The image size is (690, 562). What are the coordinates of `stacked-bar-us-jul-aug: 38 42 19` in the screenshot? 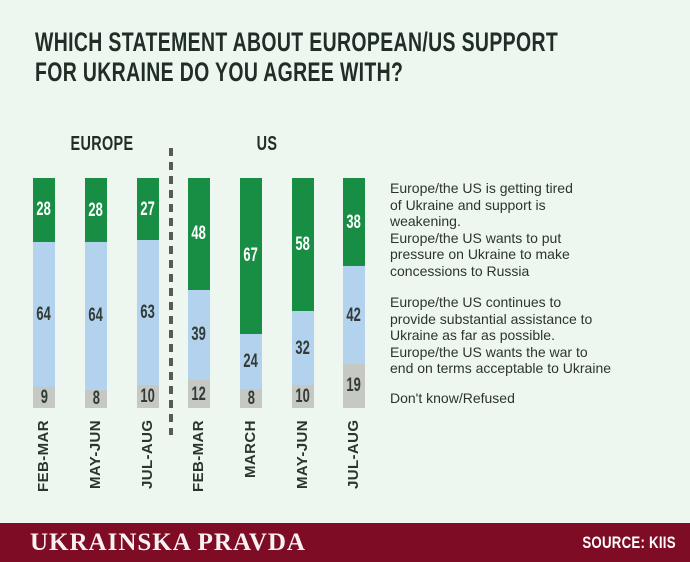 It's located at (354, 293).